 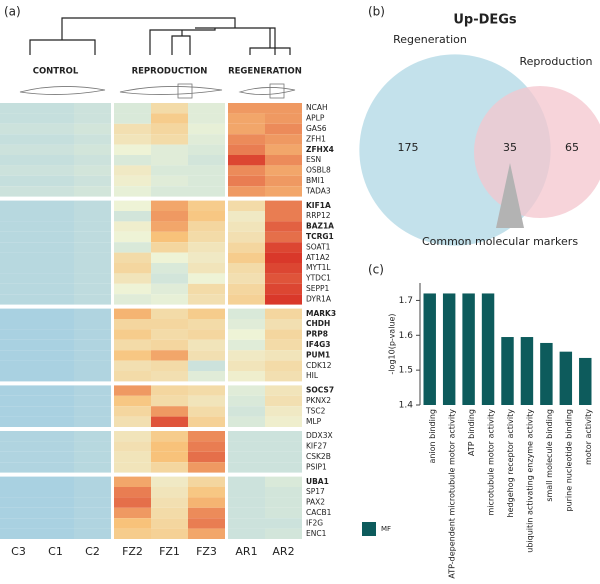 What do you see at coordinates (12, 12) in the screenshot?
I see `panel-label: (a)` at bounding box center [12, 12].